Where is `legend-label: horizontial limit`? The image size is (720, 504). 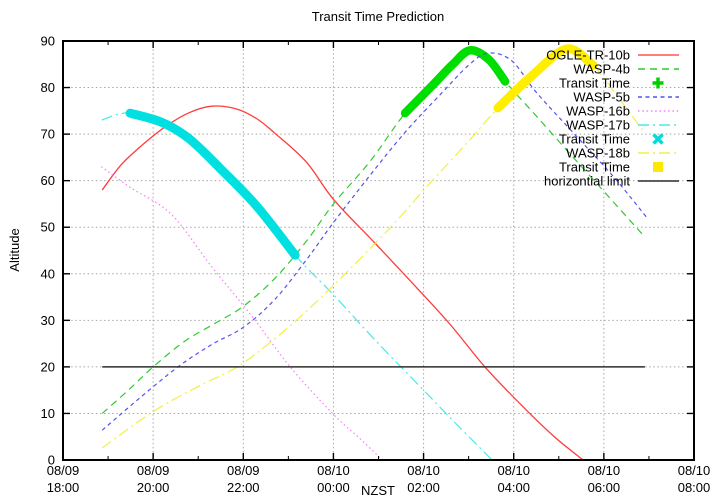 legend-label: horizontial limit is located at coordinates (587, 181).